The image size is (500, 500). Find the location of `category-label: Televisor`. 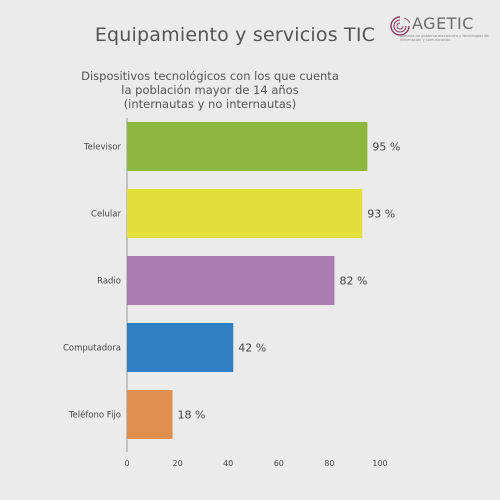

category-label: Televisor is located at coordinates (102, 148).